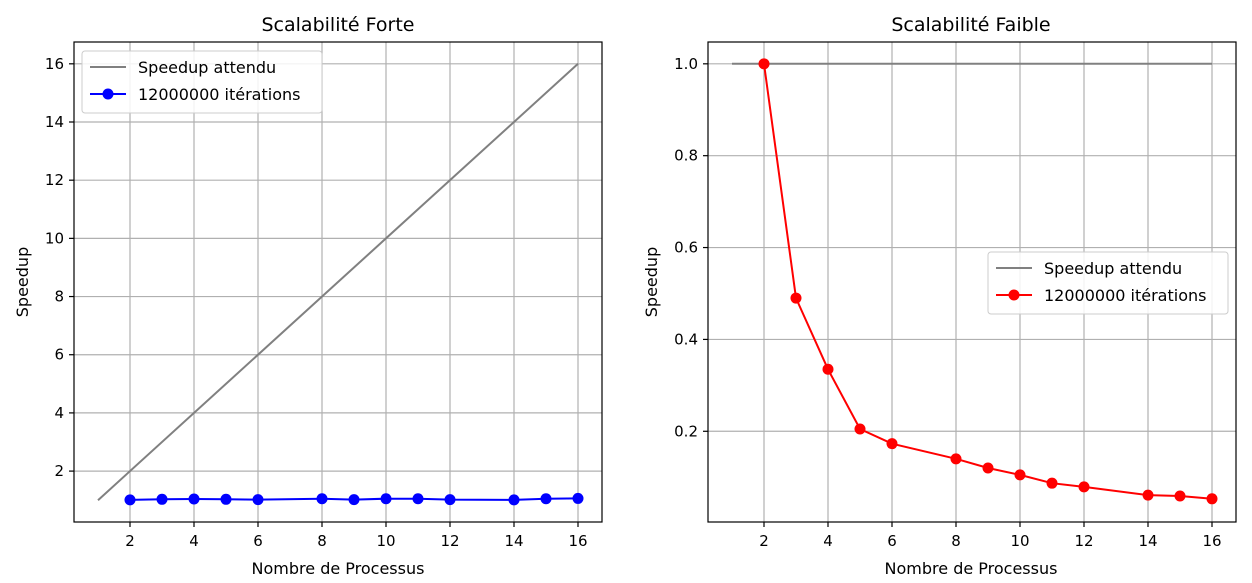 The image size is (1252, 583). I want to click on y-tick-label: 10, so click(54, 238).